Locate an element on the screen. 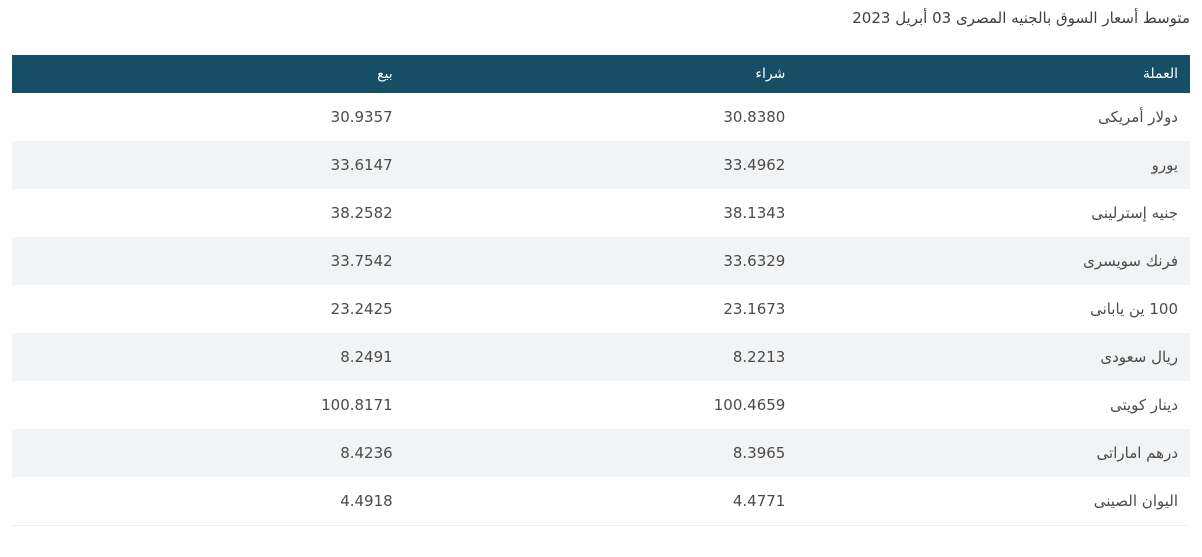  buy-cell: 38.1343 is located at coordinates (601, 213).